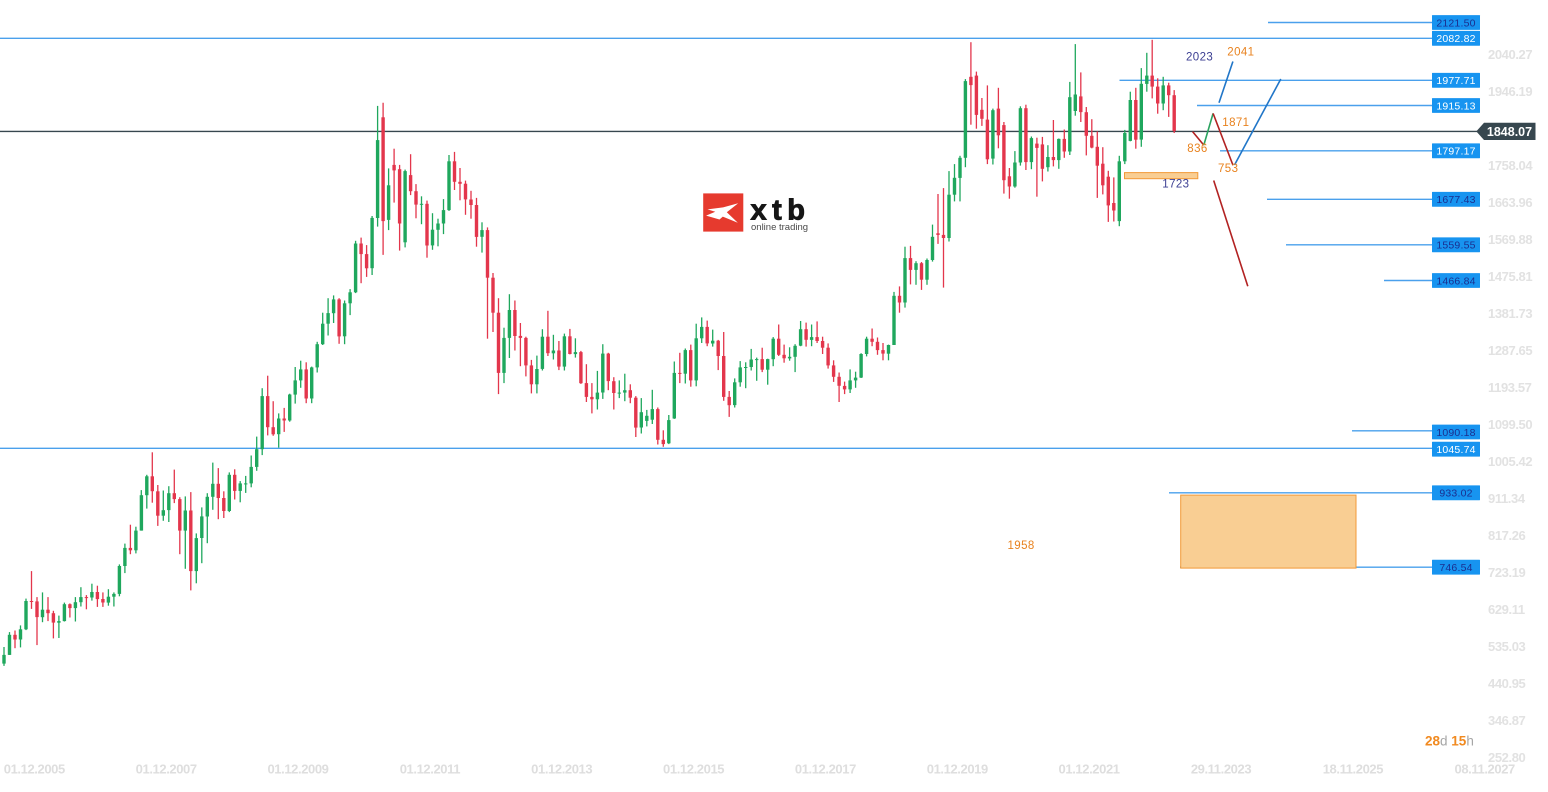 The height and width of the screenshot is (792, 1548). Describe the element at coordinates (1507, 720) in the screenshot. I see `svg-text: 346.87` at that location.